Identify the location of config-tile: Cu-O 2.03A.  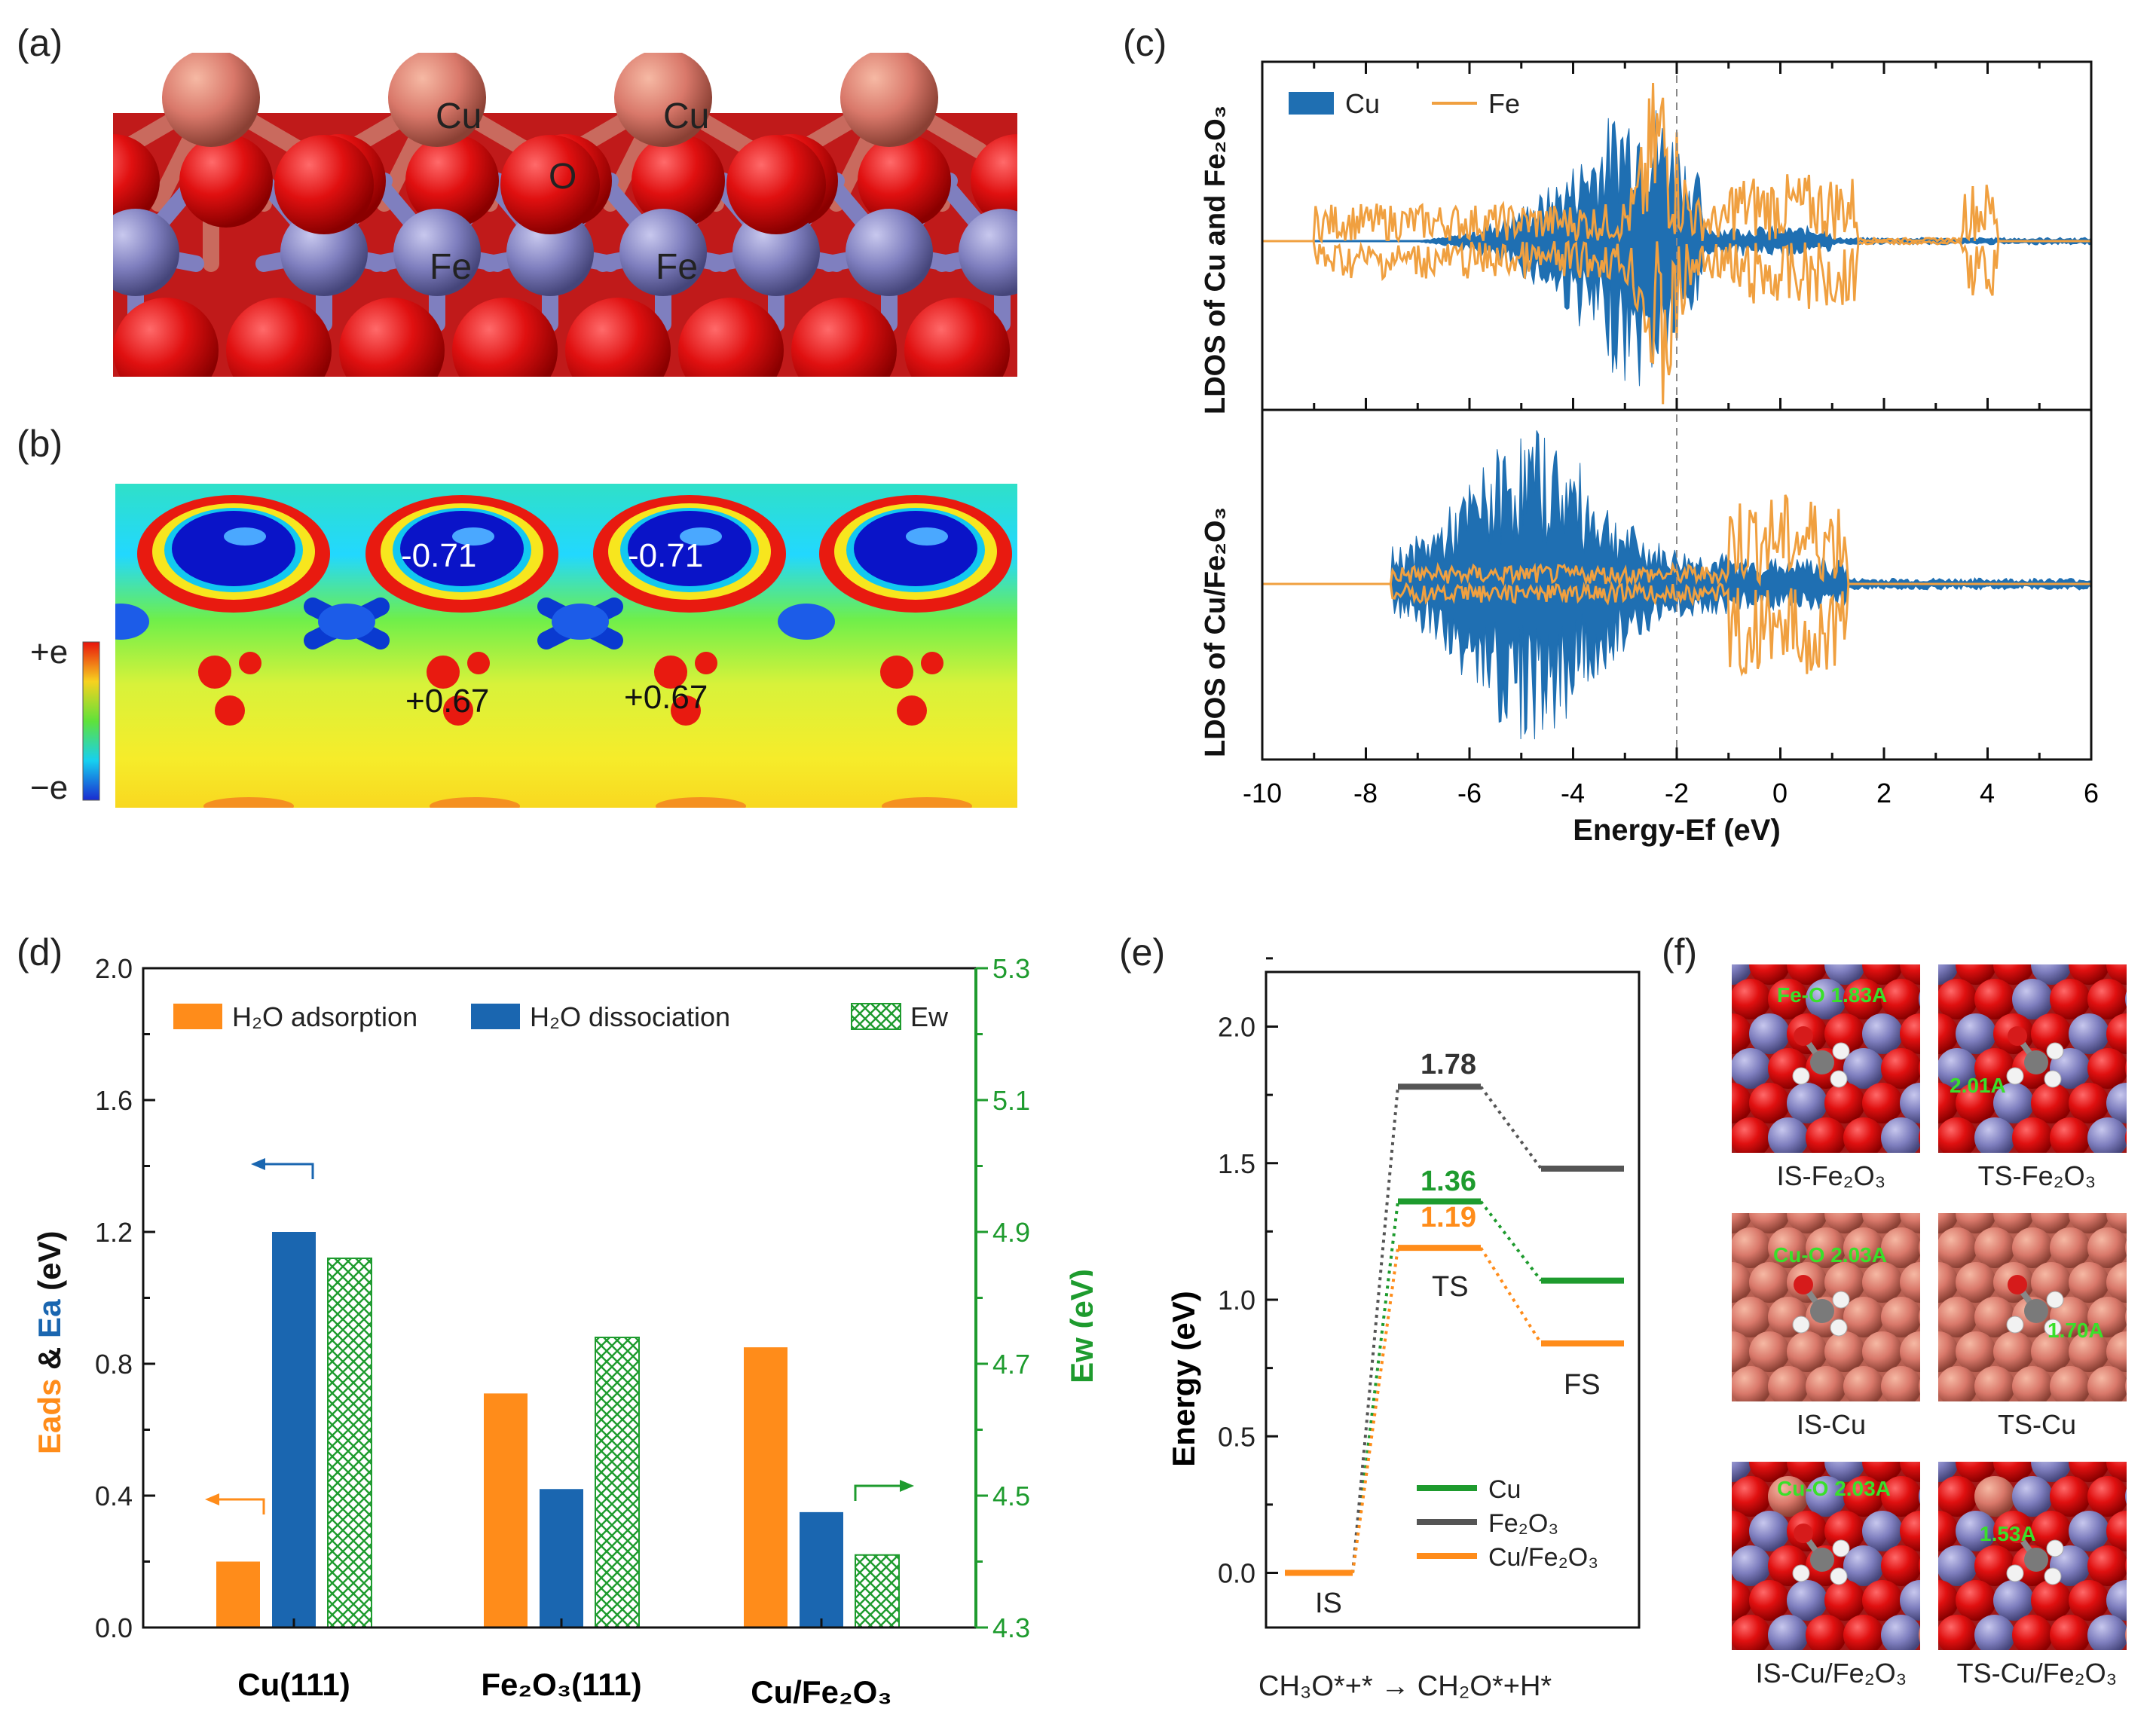
(1826, 1556).